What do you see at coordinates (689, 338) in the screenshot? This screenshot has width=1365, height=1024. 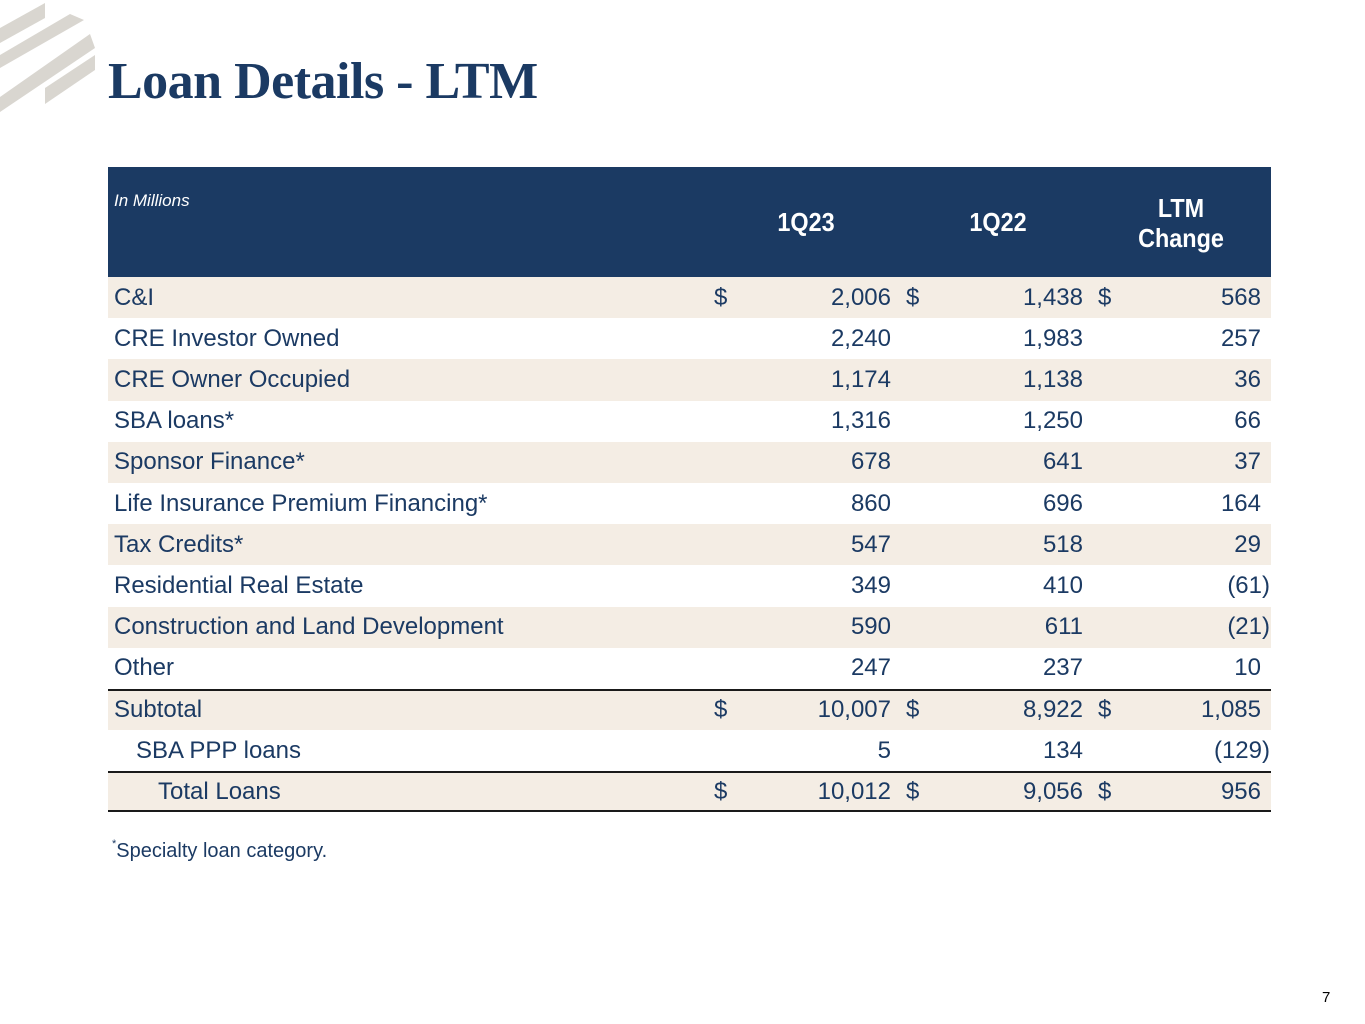 I see `table-row: CRE Investor Owned 2,240 1,983 257` at bounding box center [689, 338].